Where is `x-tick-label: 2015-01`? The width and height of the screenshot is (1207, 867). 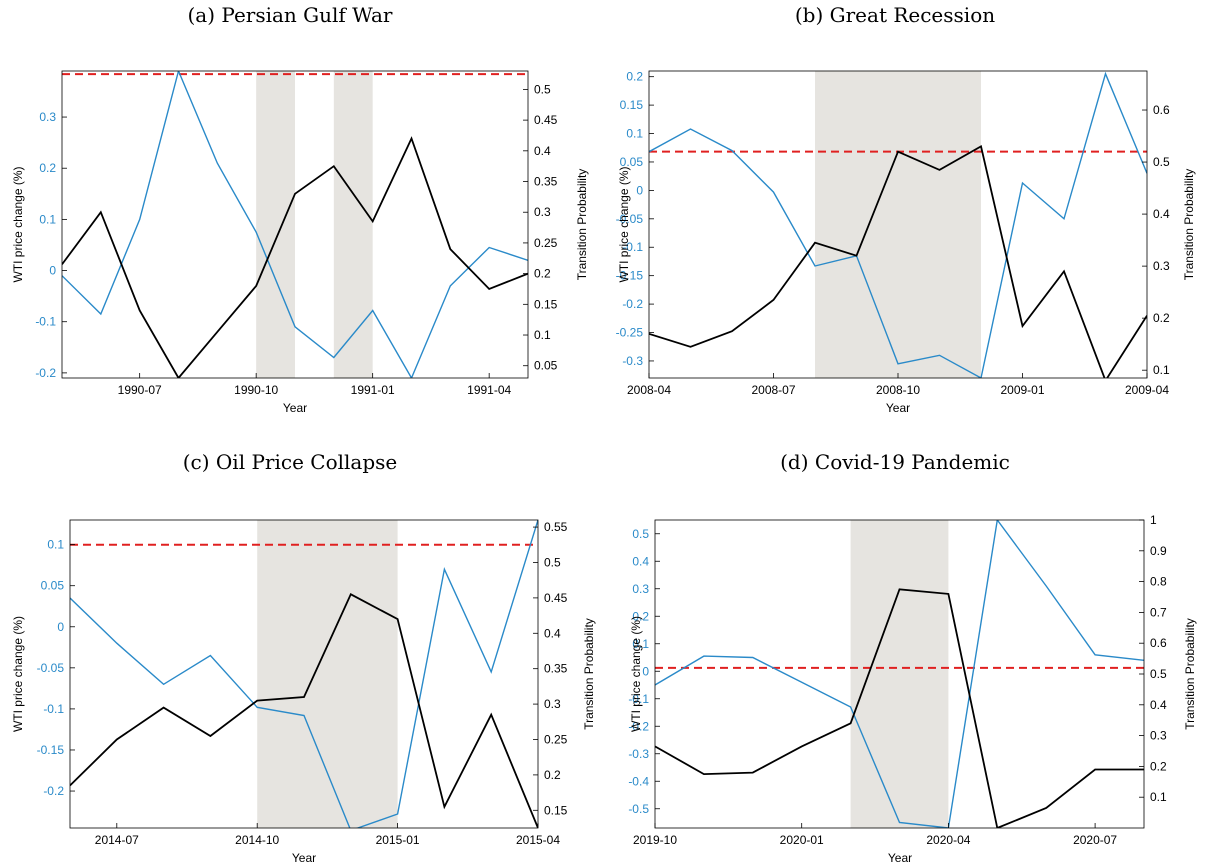
x-tick-label: 2015-01 is located at coordinates (398, 840).